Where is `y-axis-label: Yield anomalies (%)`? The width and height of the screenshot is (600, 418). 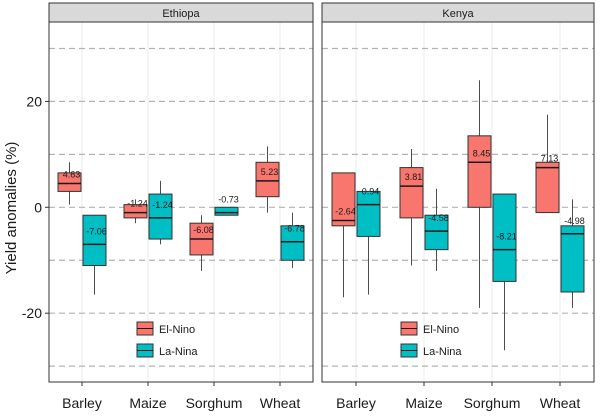 y-axis-label: Yield anomalies (%) is located at coordinates (11, 208).